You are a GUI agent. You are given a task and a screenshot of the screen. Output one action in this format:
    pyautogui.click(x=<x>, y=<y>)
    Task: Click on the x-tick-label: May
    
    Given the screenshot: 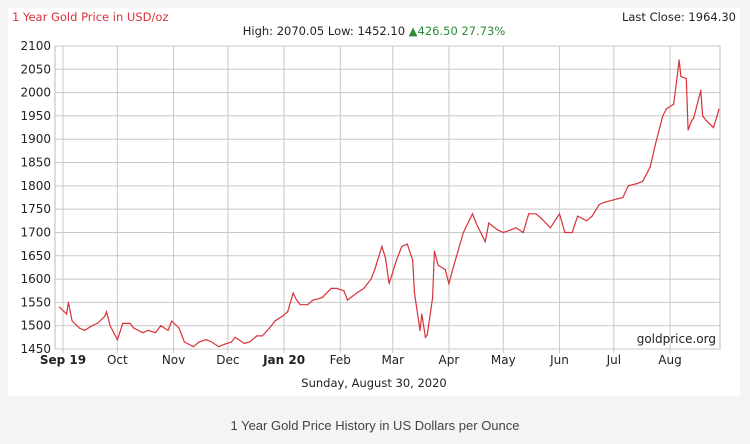 What is the action you would take?
    pyautogui.click(x=503, y=360)
    